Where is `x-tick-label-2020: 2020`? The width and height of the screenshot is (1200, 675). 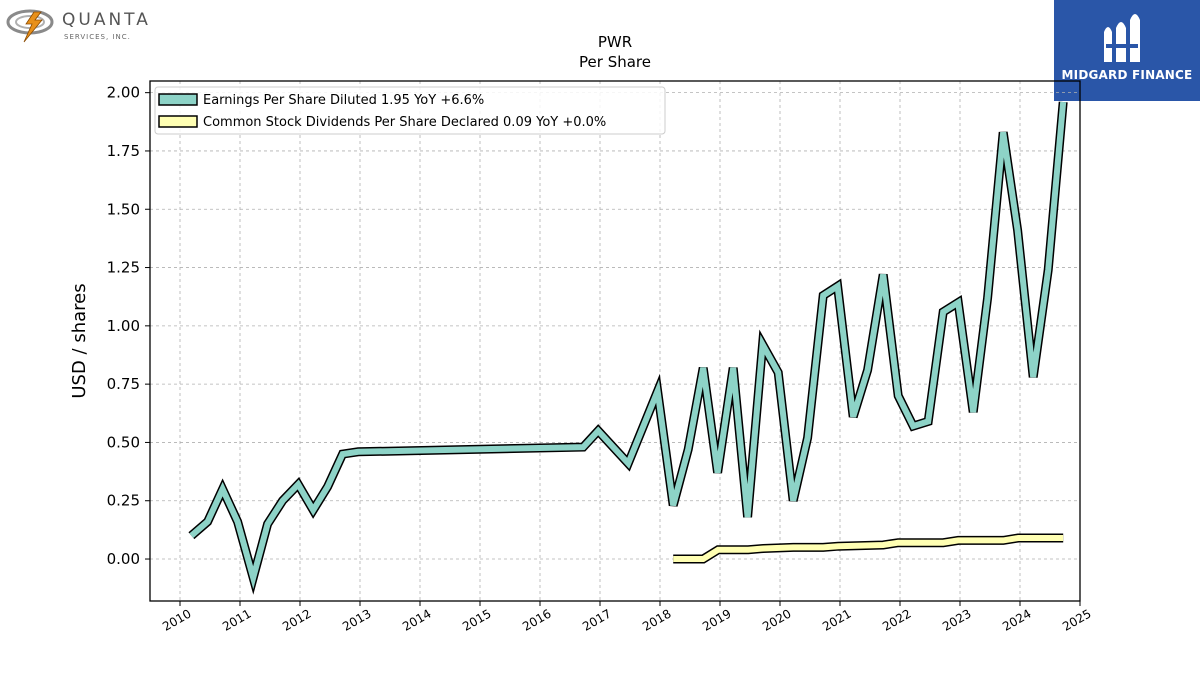 x-tick-label-2020: 2020 is located at coordinates (776, 619).